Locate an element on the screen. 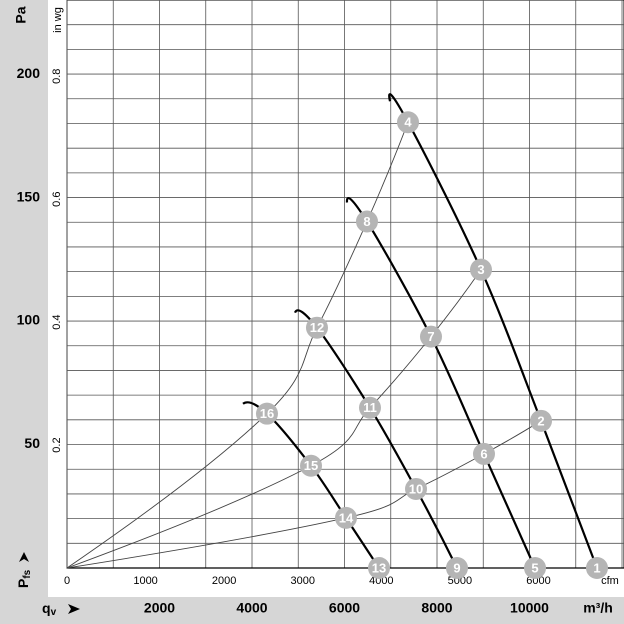 This screenshot has height=624, width=624. bottom-strip is located at coordinates (312, 610).